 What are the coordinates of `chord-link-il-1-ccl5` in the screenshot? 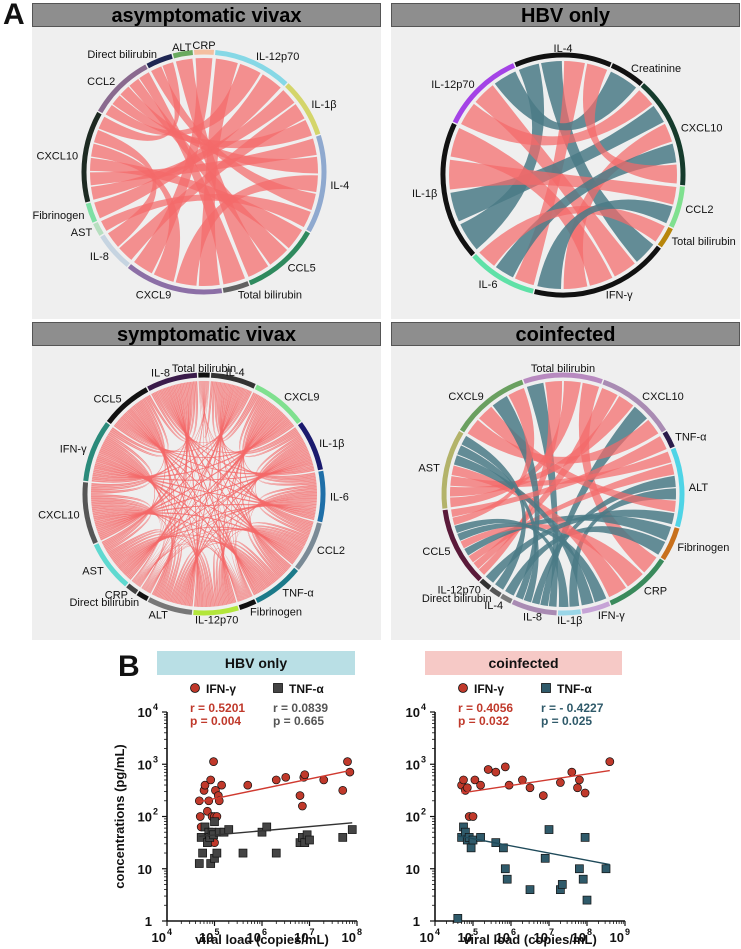 It's located at (511, 562).